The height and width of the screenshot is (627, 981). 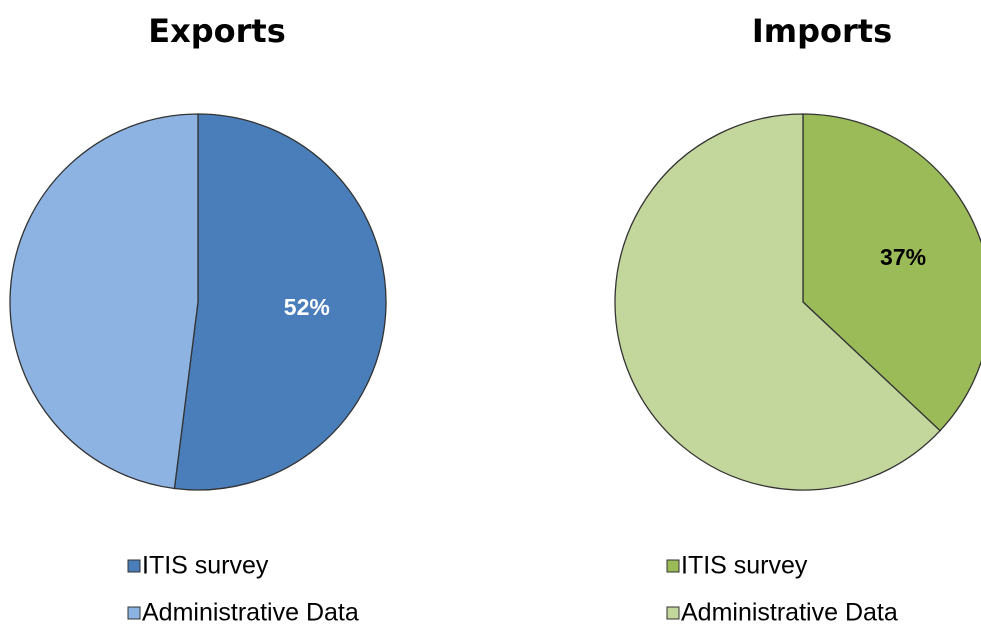 I want to click on data-label: 37%, so click(x=903, y=257).